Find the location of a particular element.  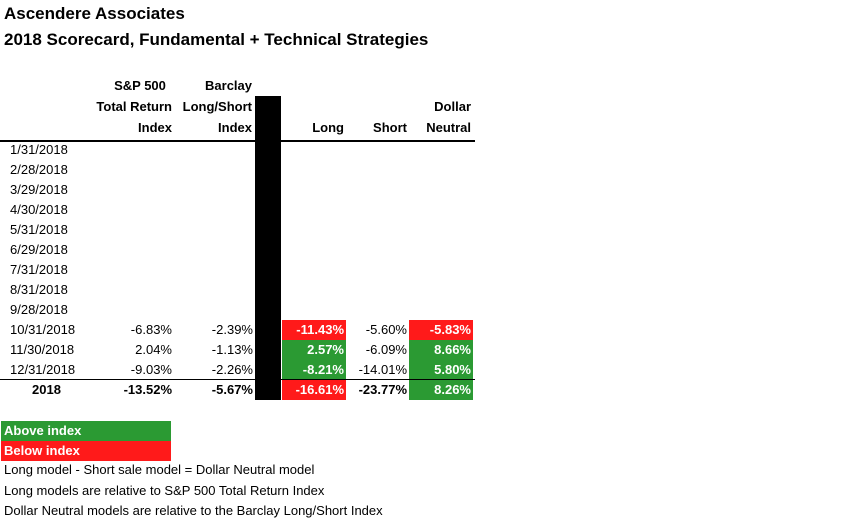

table-row: 1/31/2018 is located at coordinates (237, 150).